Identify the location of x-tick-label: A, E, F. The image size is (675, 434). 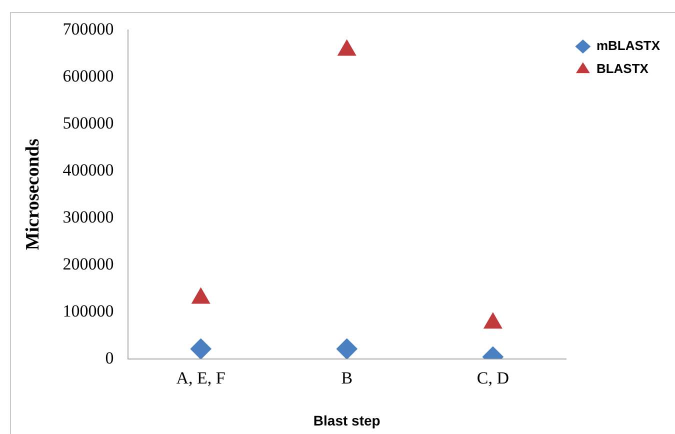
(201, 378).